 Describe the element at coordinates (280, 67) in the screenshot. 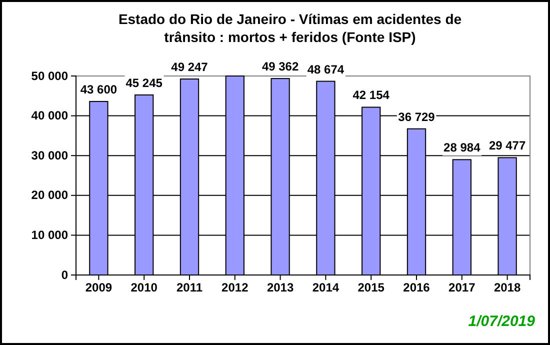

I see `data-label: 49 362` at that location.